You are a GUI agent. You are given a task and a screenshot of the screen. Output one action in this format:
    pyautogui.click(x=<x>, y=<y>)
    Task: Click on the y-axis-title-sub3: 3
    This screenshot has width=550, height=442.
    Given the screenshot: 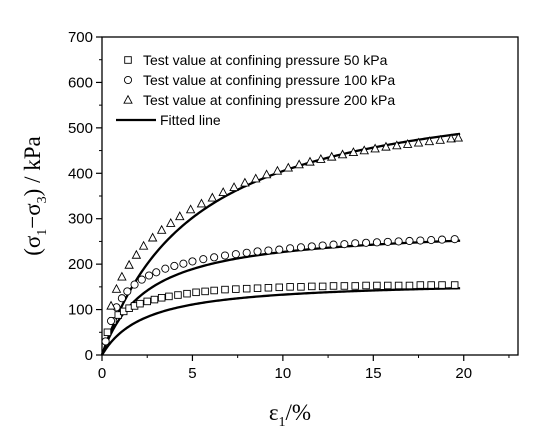 What is the action you would take?
    pyautogui.click(x=42, y=199)
    